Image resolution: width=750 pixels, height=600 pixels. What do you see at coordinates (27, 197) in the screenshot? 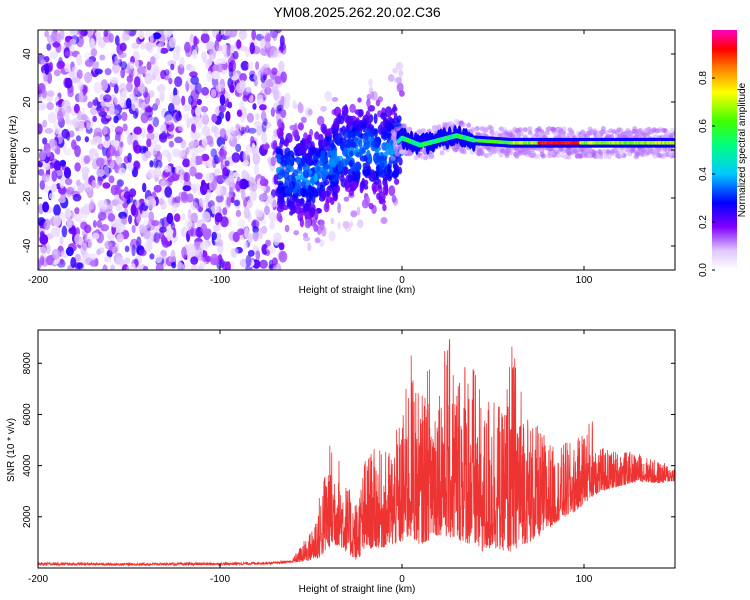
I see `y-tick-label: -20` at bounding box center [27, 197].